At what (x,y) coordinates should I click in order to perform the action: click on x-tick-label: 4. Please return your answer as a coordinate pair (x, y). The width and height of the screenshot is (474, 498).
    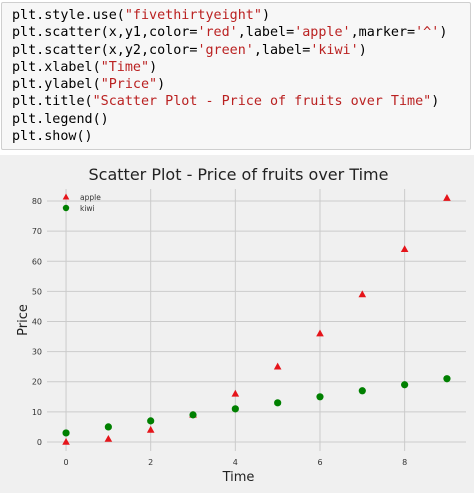
    Looking at the image, I should click on (235, 462).